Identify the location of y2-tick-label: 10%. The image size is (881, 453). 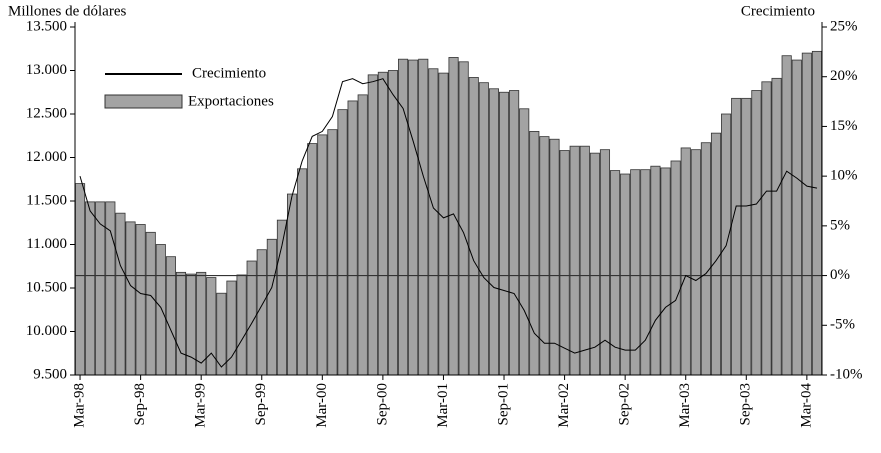
(844, 176).